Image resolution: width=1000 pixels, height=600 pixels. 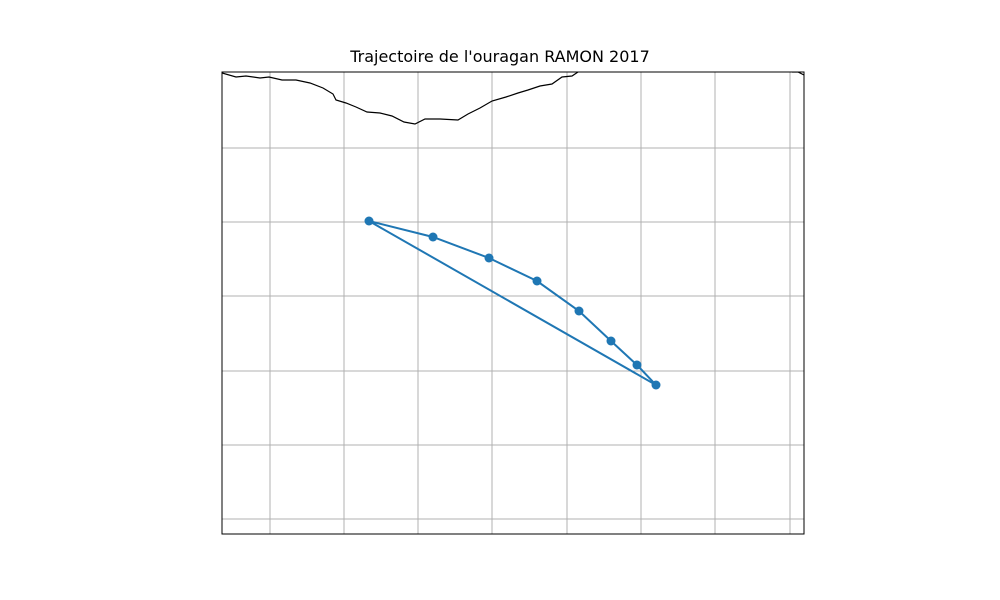 I want to click on track-line, so click(x=512, y=303).